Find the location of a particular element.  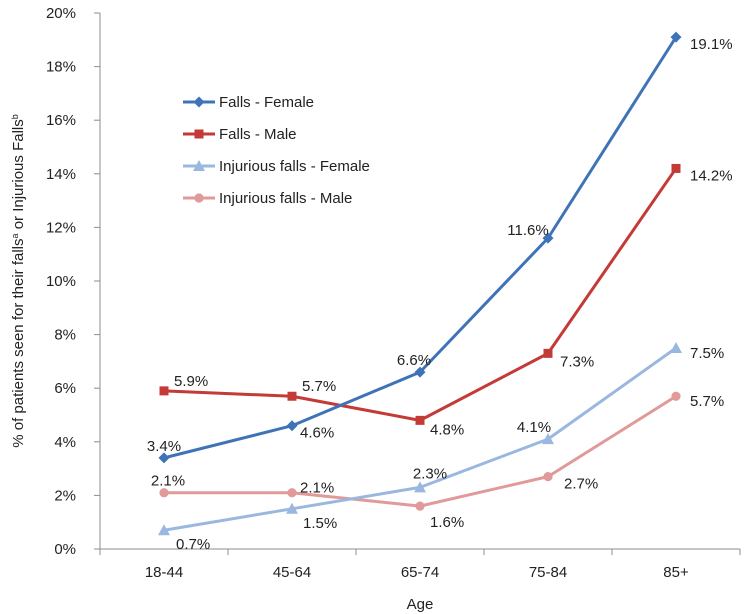

data-label-falls-male: 5.9% is located at coordinates (191, 381).